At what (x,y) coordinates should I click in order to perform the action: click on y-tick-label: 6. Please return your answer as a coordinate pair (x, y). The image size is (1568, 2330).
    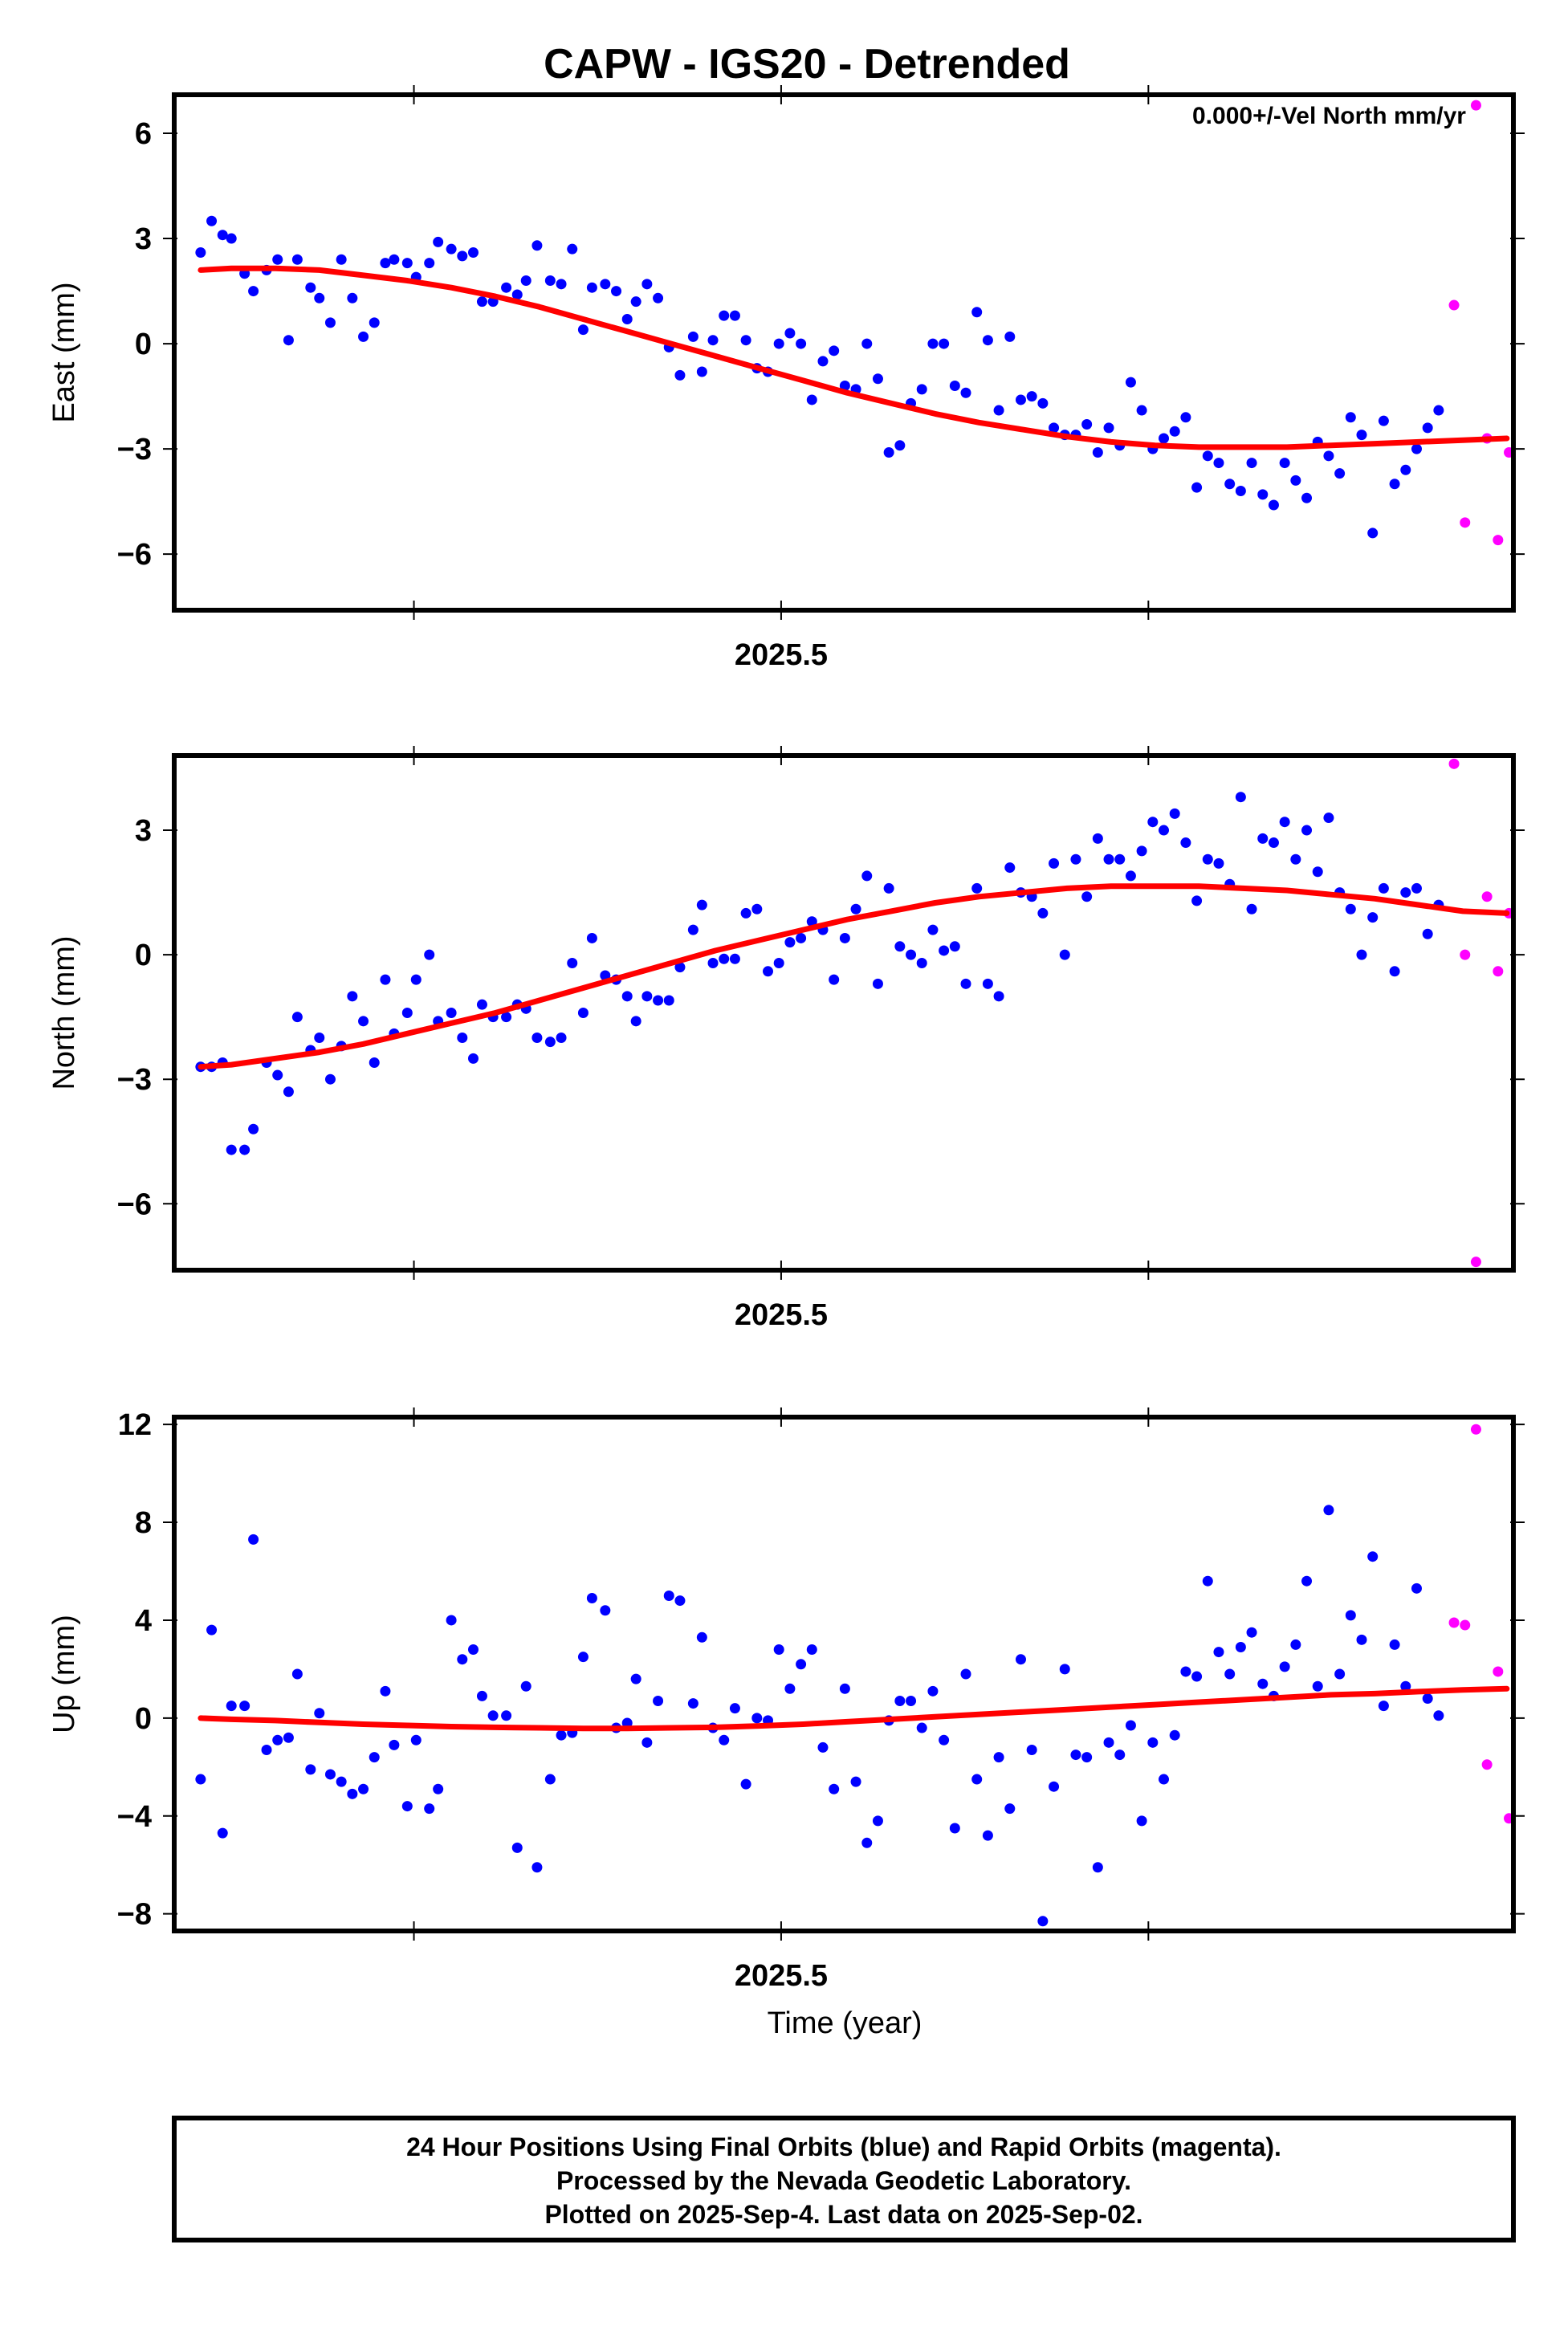
    Looking at the image, I should click on (143, 134).